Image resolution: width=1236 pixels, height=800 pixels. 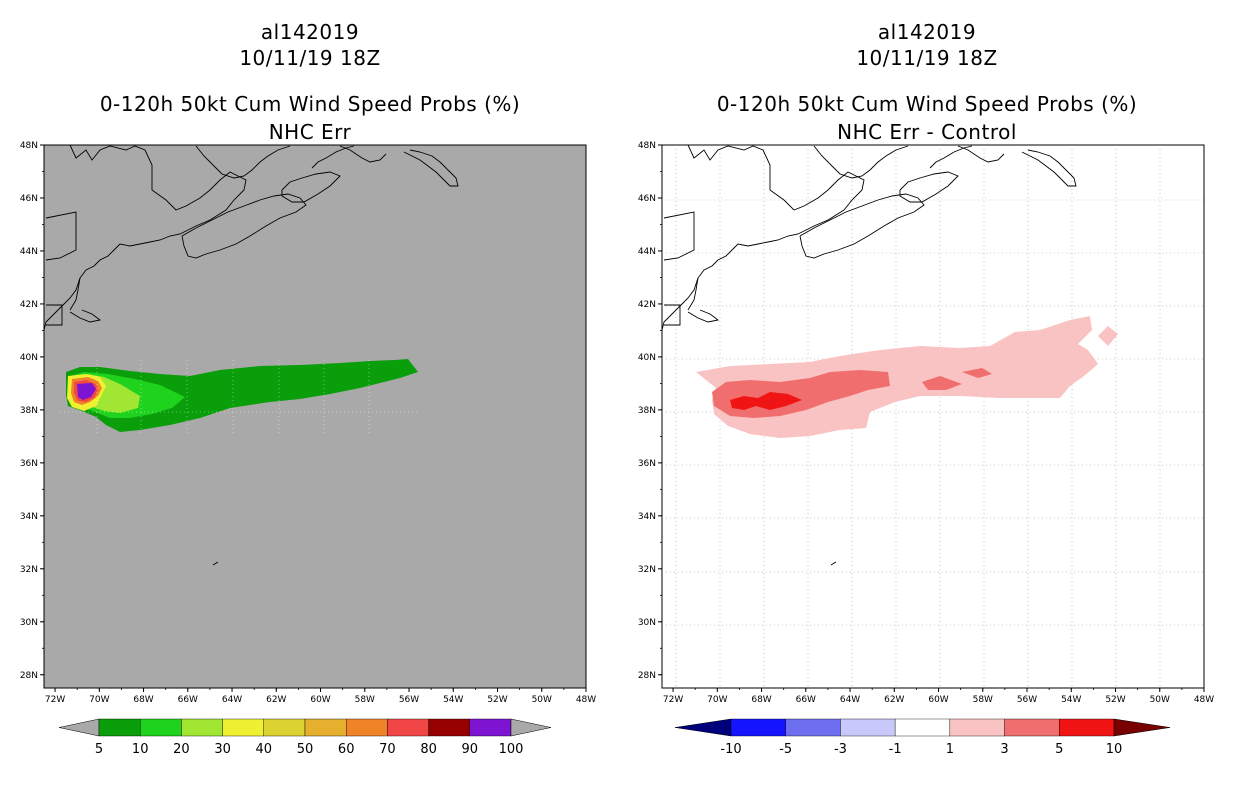 I want to click on colorbar-label: 80, so click(x=428, y=749).